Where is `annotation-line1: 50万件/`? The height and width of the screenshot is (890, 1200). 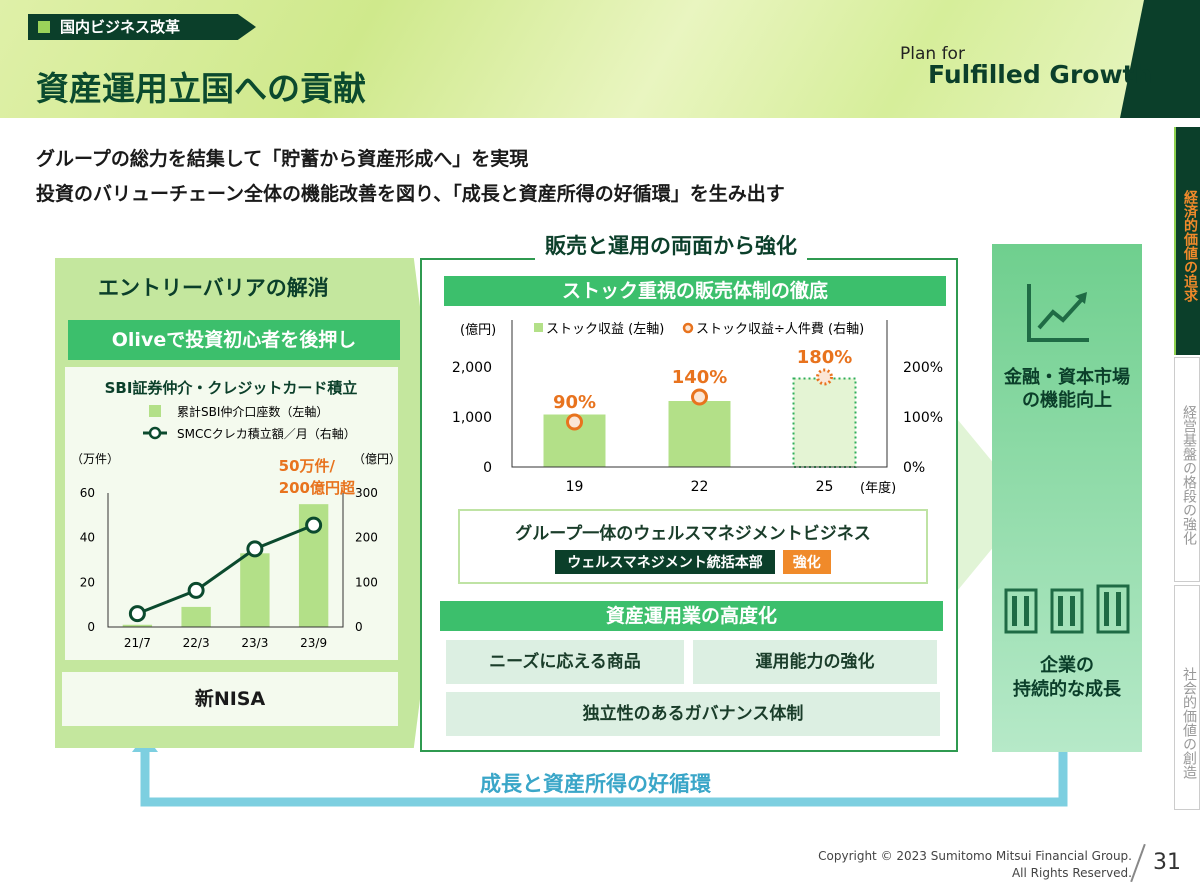 annotation-line1: 50万件/ is located at coordinates (307, 466).